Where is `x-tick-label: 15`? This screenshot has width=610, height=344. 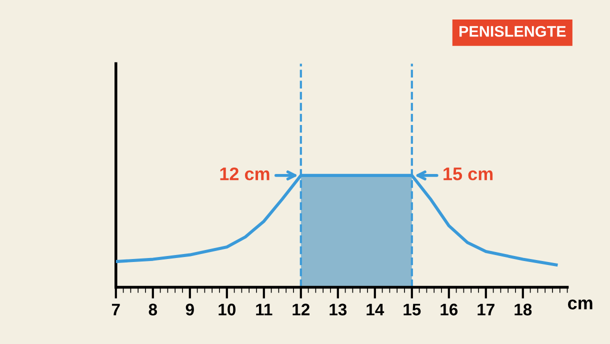
x-tick-label: 15 is located at coordinates (412, 310).